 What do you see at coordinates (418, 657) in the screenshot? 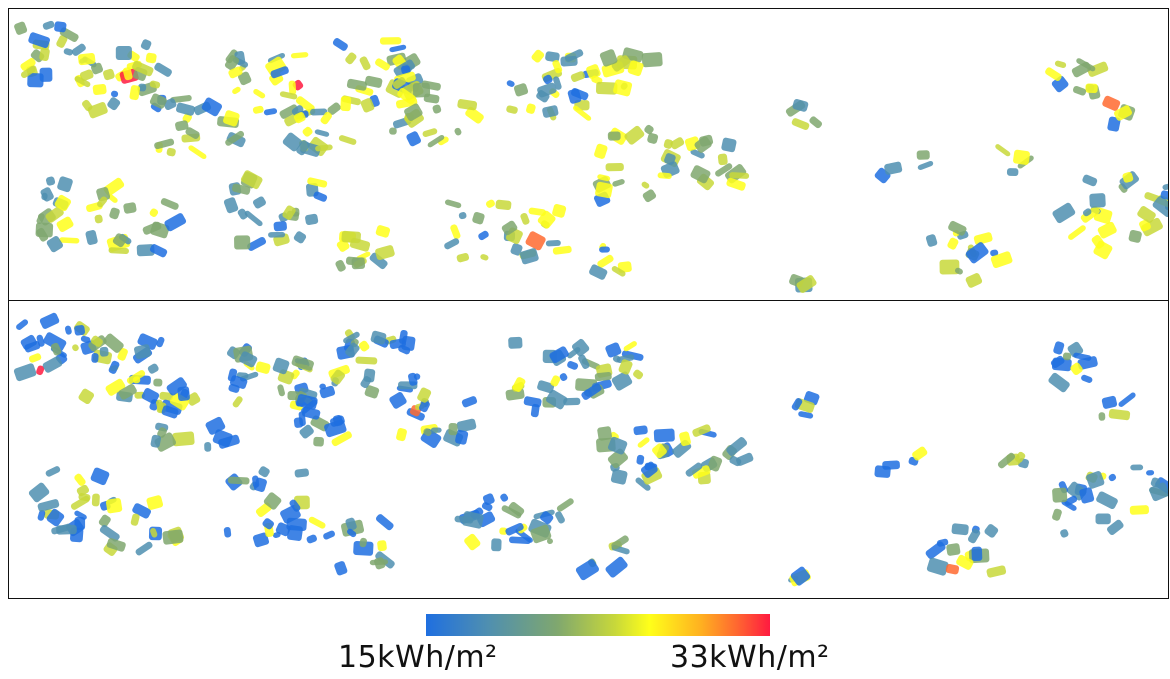
I see `colorbar-min-label: 15kWh/m²` at bounding box center [418, 657].